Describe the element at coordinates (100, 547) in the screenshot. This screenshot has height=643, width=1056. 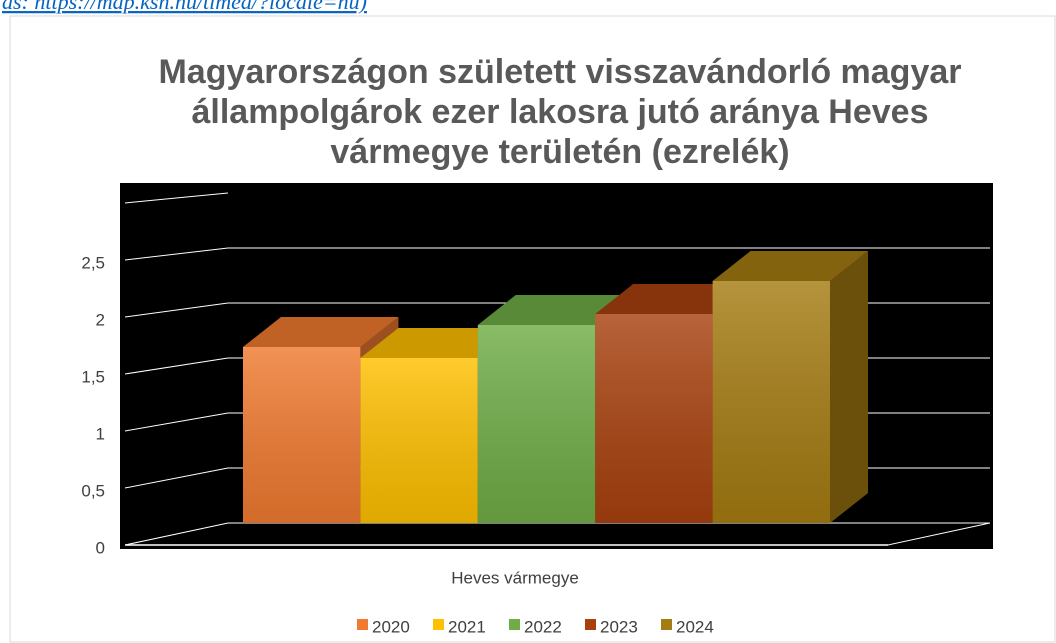
I see `y-tick-label: 0` at that location.